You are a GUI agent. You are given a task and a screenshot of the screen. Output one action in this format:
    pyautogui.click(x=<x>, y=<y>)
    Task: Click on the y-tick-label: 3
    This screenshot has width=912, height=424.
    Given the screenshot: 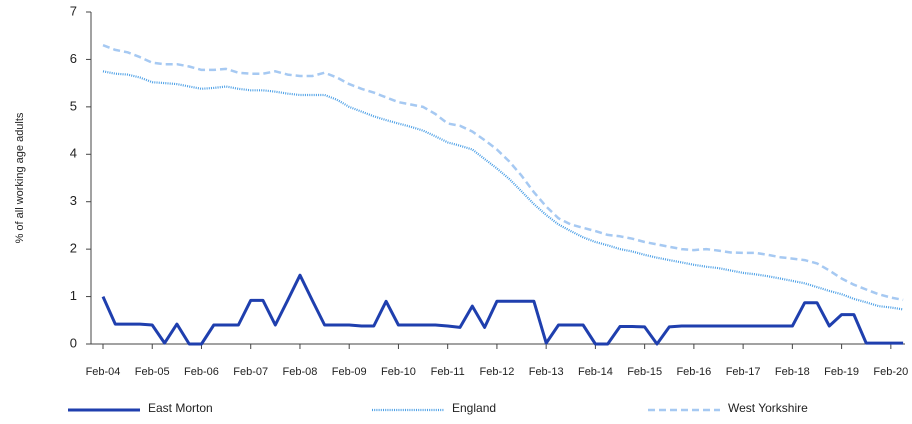 What is the action you would take?
    pyautogui.click(x=73, y=200)
    